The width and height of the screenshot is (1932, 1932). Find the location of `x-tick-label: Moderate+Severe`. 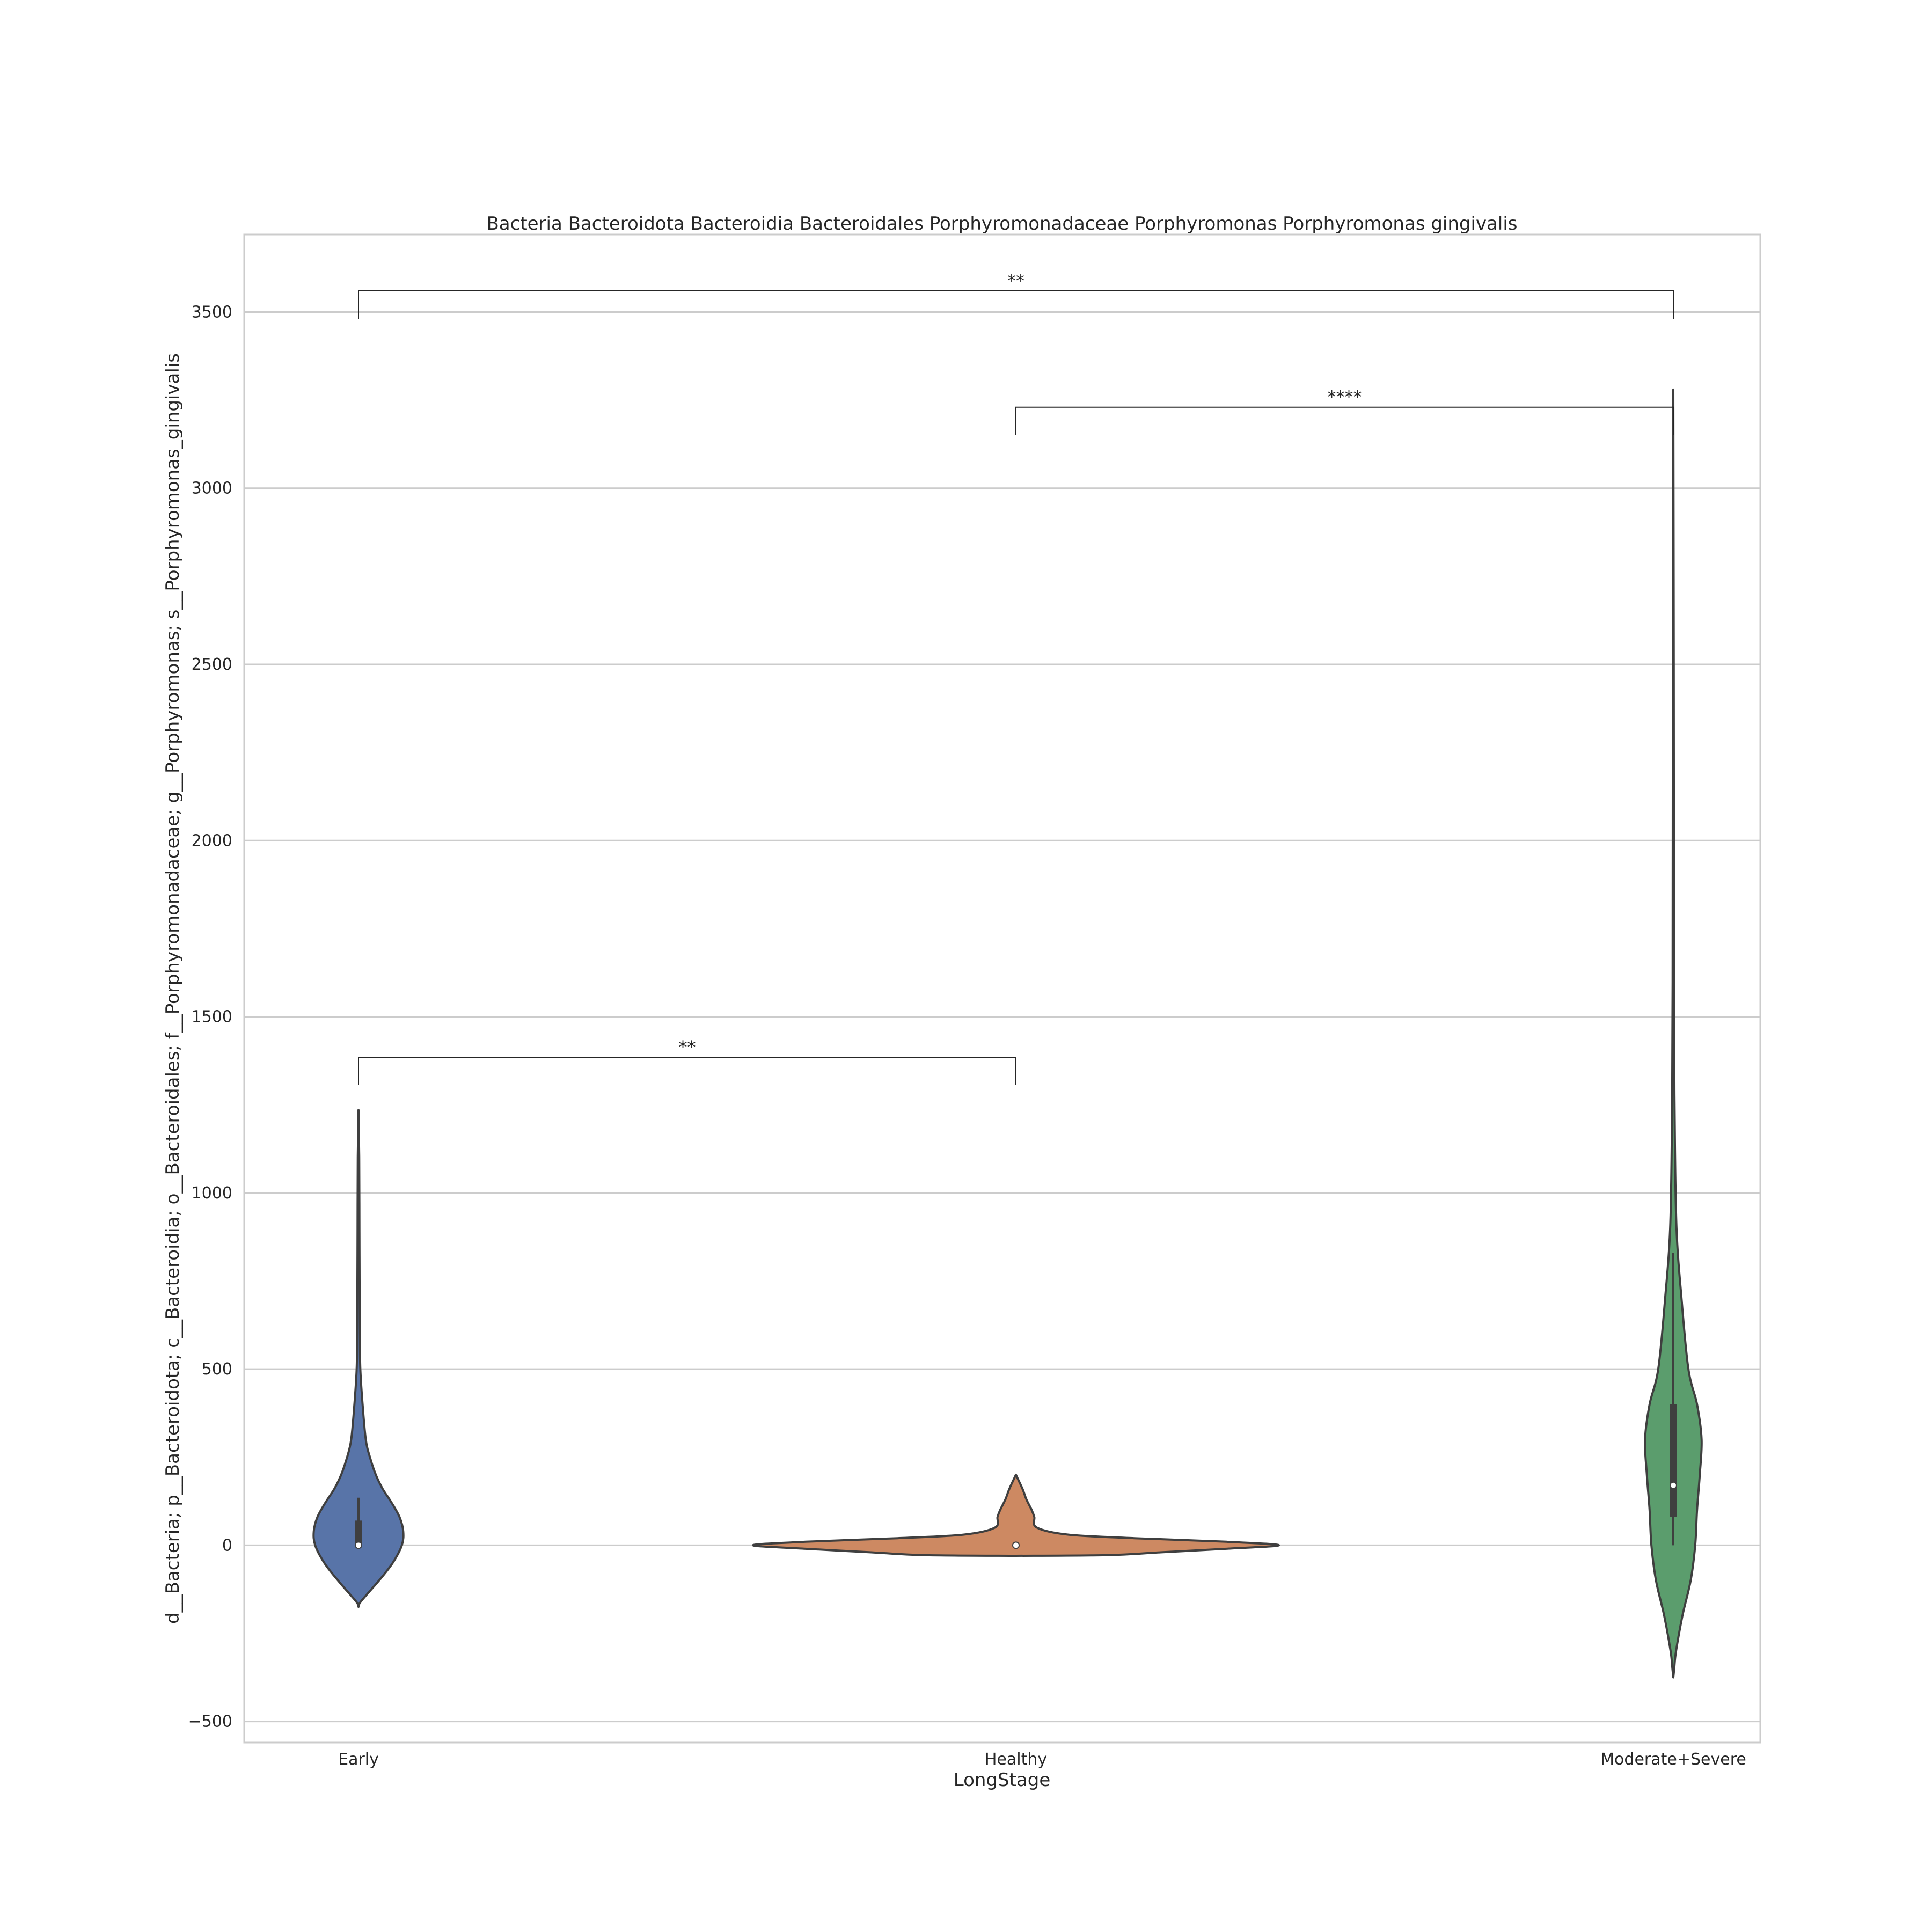

x-tick-label: Moderate+Severe is located at coordinates (1673, 1759).